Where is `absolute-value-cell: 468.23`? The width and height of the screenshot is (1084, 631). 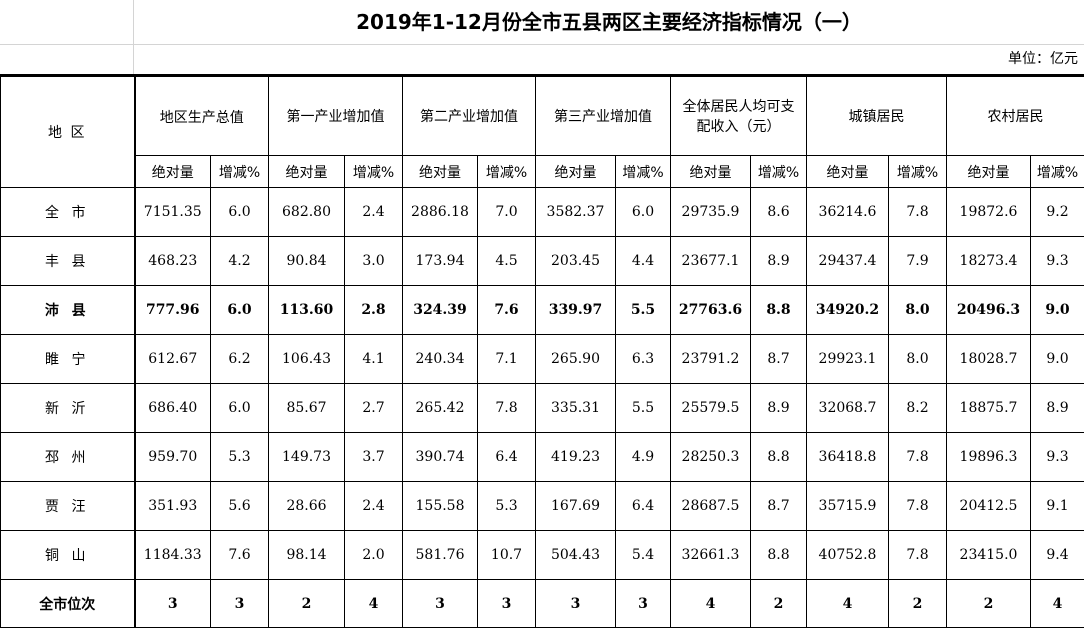
absolute-value-cell: 468.23 is located at coordinates (172, 261).